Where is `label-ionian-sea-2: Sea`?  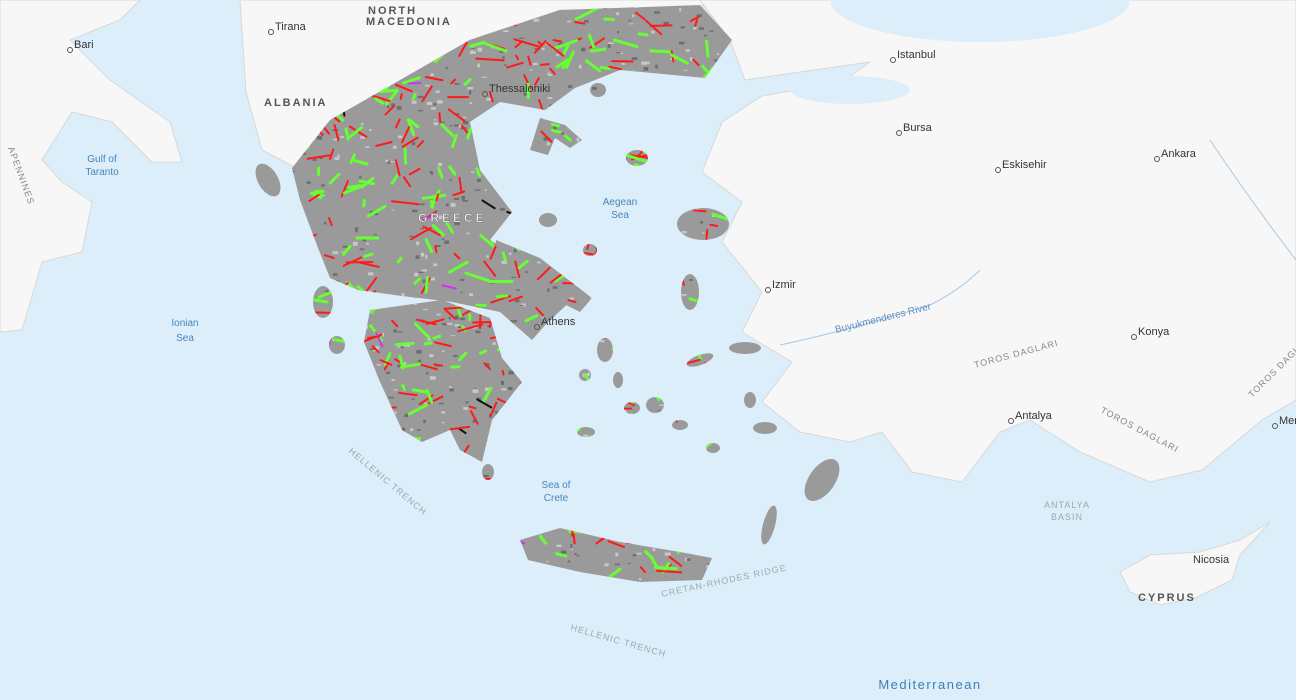
label-ionian-sea-2: Sea is located at coordinates (185, 338).